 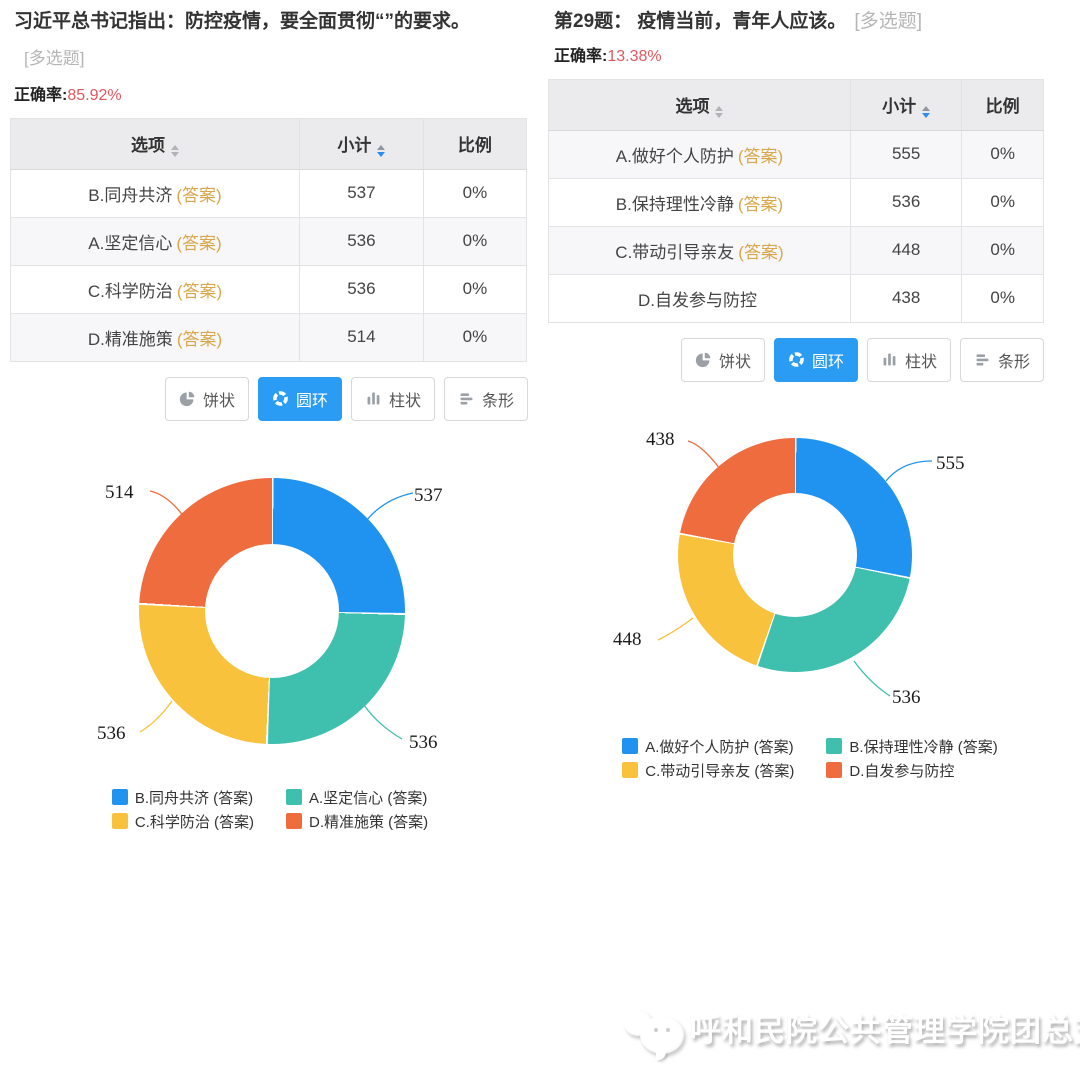 I want to click on donut-chart-container: 555 536 448 438, so click(x=810, y=572).